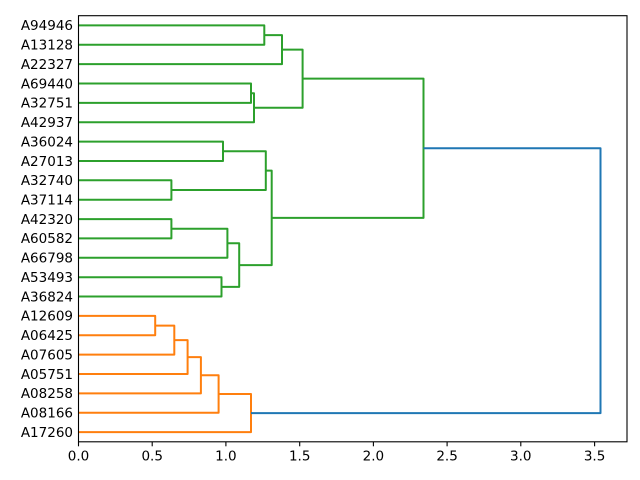 This screenshot has width=640, height=480. Describe the element at coordinates (47, 104) in the screenshot. I see `leaf-label: A32751` at that location.